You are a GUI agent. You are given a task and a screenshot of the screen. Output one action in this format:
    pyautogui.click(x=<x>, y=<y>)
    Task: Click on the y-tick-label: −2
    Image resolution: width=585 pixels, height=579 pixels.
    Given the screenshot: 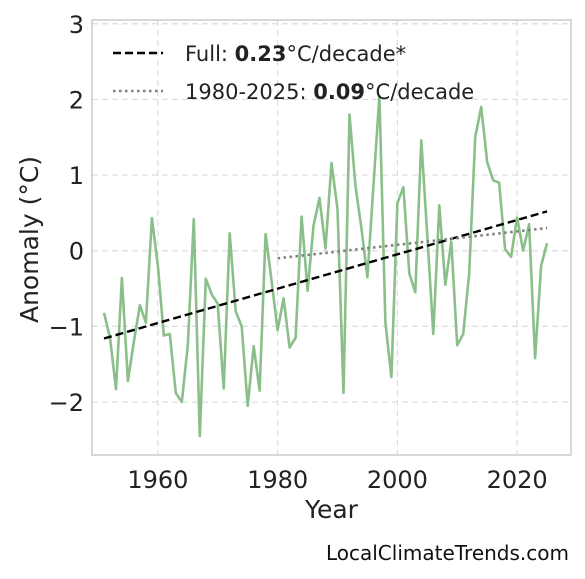 What is the action you would take?
    pyautogui.click(x=66, y=403)
    